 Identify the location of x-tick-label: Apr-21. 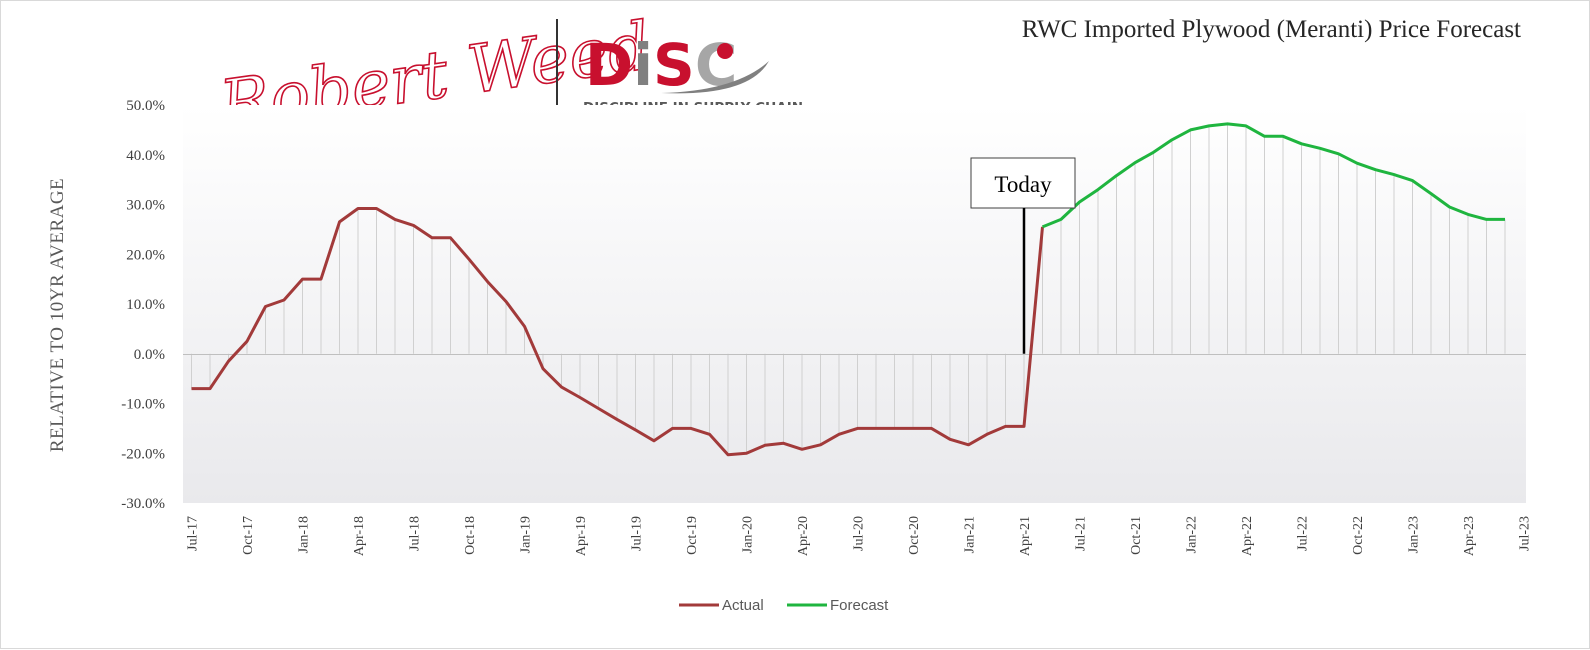
(1025, 536).